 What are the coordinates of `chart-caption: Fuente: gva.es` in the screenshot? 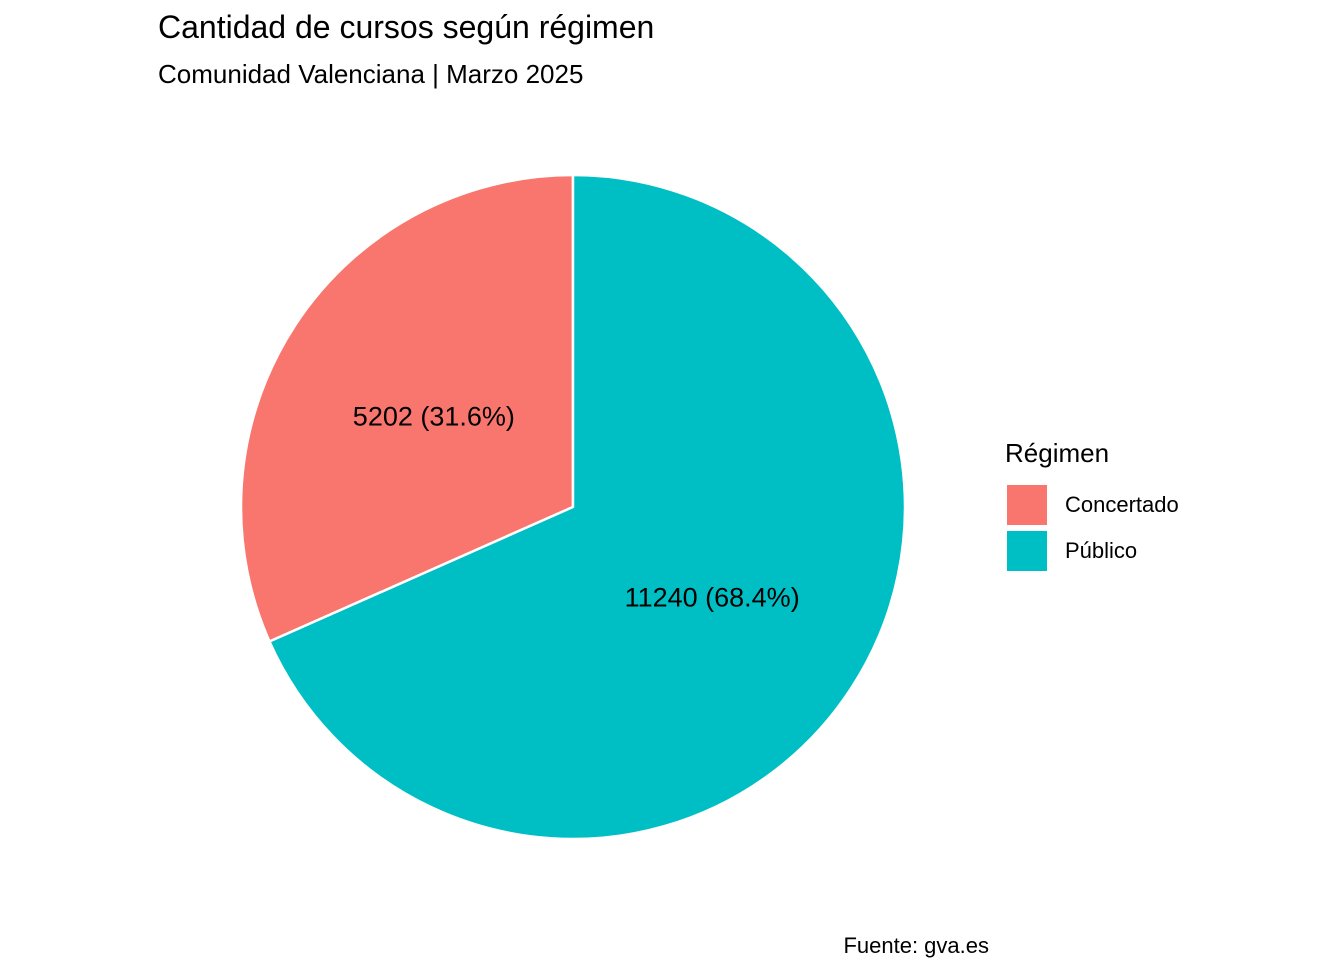 It's located at (916, 945).